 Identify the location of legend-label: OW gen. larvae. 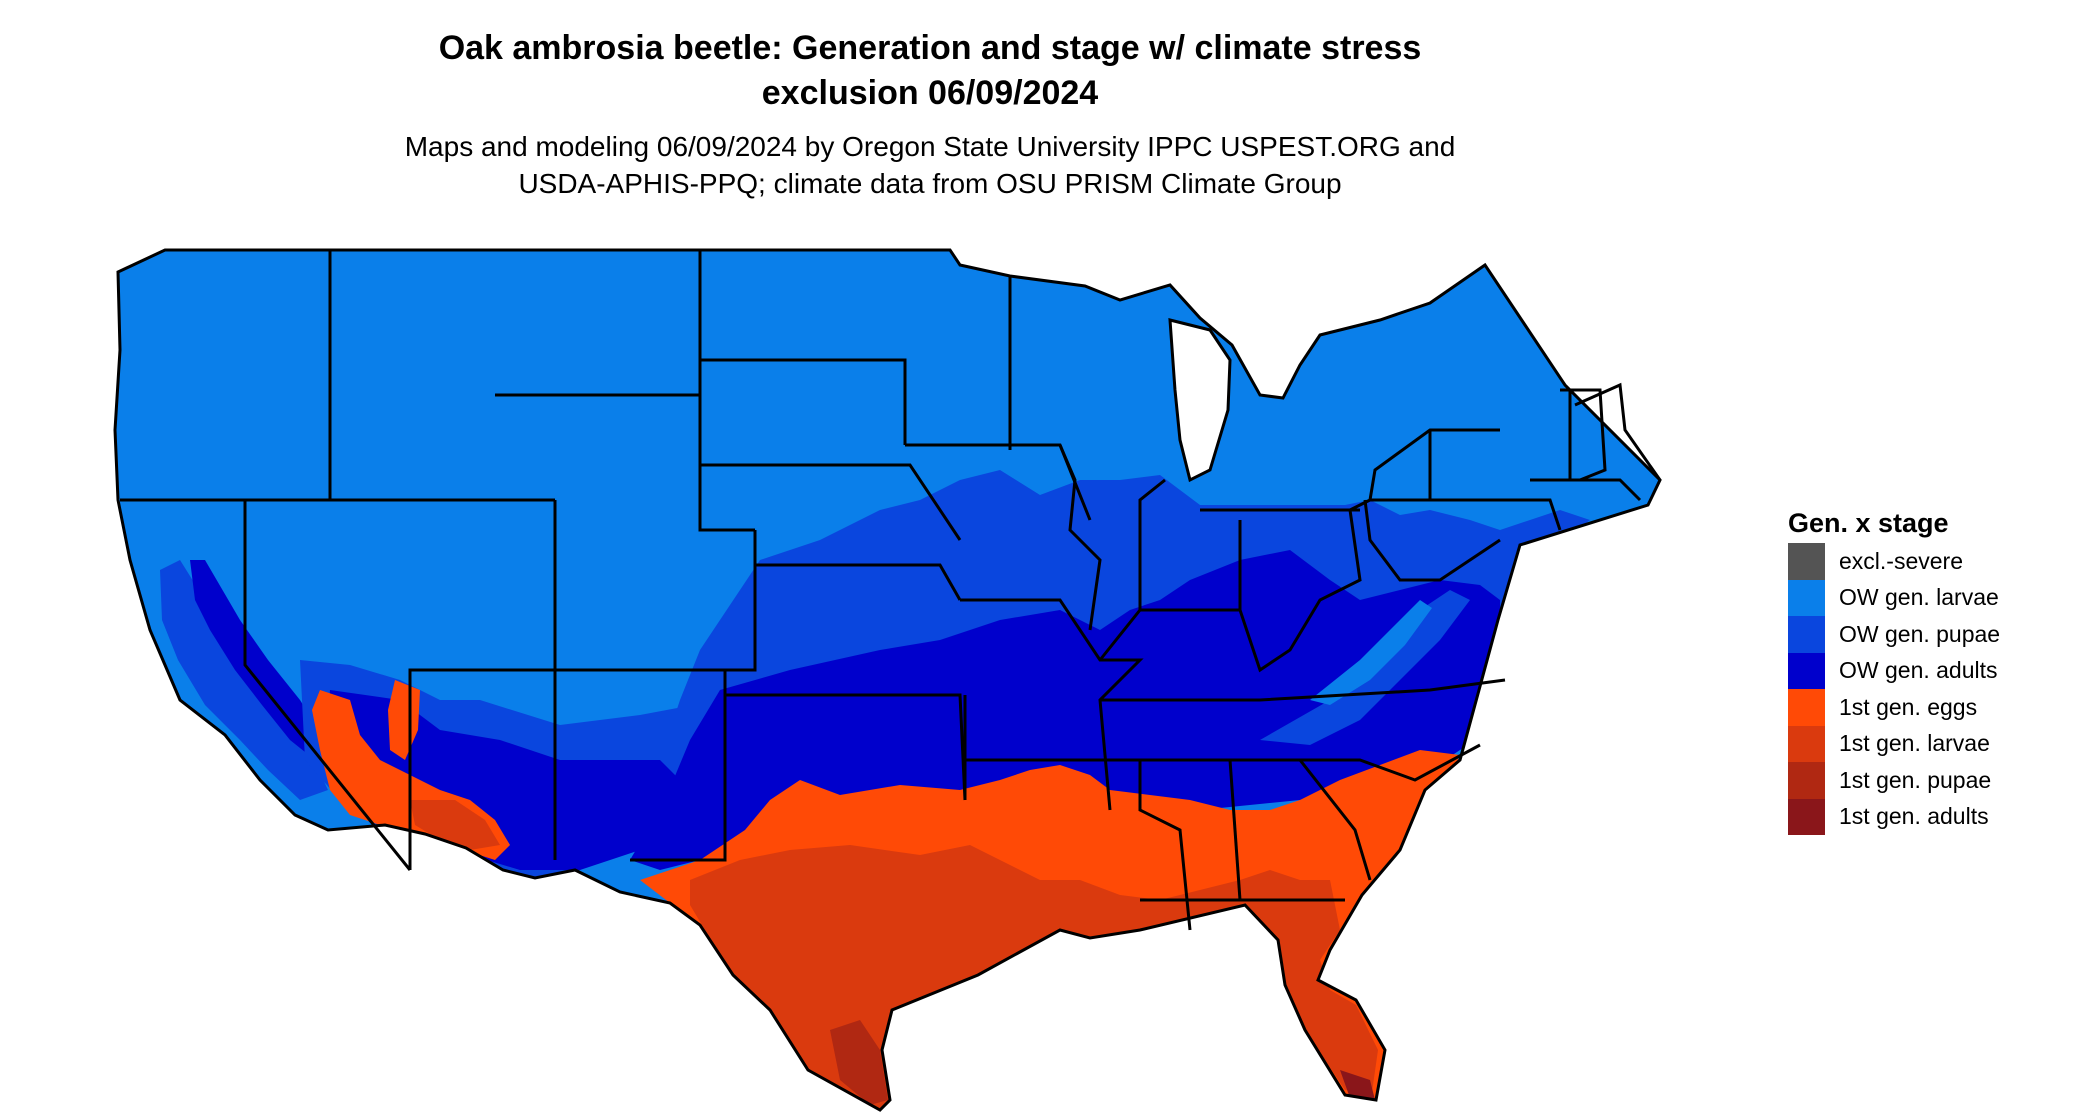
(1919, 597).